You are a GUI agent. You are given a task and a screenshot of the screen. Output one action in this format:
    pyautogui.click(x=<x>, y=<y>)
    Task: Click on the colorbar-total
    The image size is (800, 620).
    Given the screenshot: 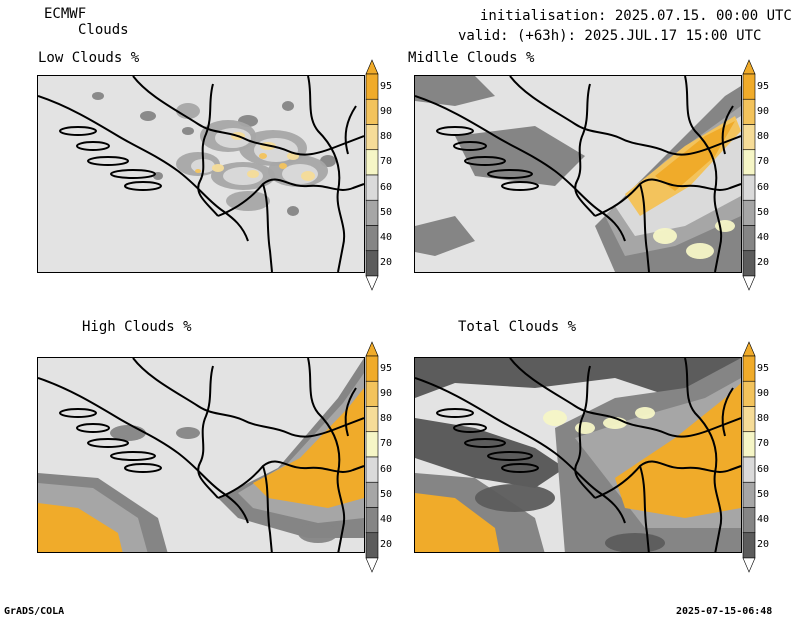 What is the action you would take?
    pyautogui.click(x=749, y=457)
    